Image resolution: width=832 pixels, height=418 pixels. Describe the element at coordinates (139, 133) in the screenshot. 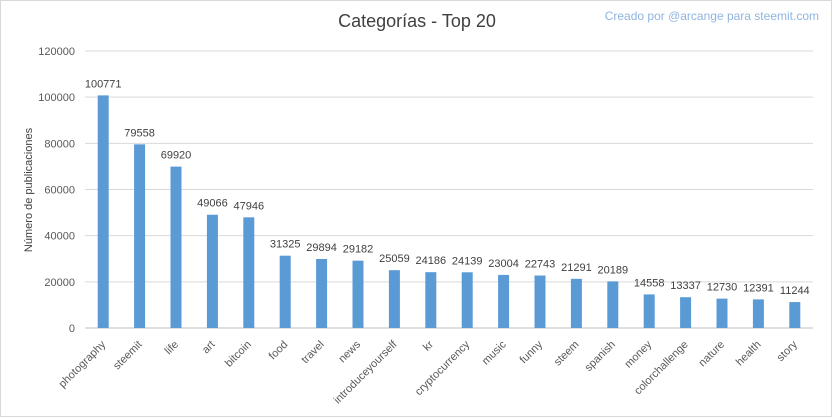

I see `data-label: 79558` at that location.